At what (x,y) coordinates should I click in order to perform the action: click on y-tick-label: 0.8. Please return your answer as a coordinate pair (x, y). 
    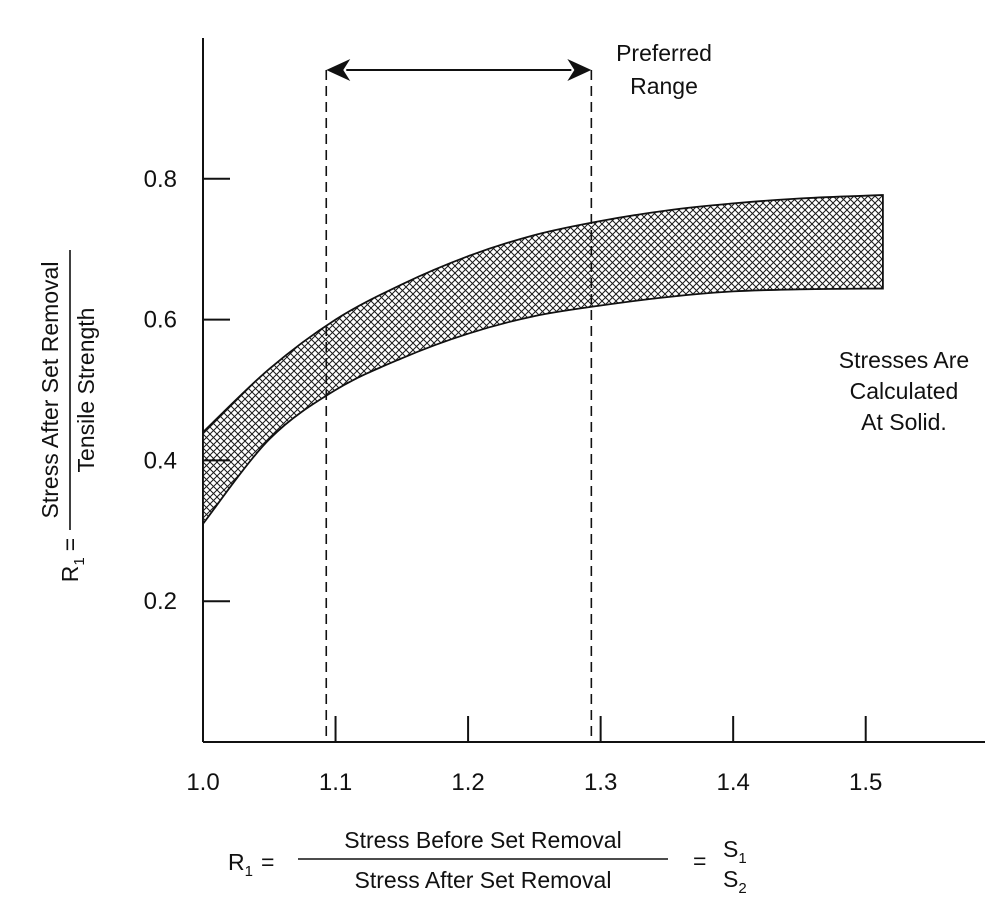
    Looking at the image, I should click on (160, 179).